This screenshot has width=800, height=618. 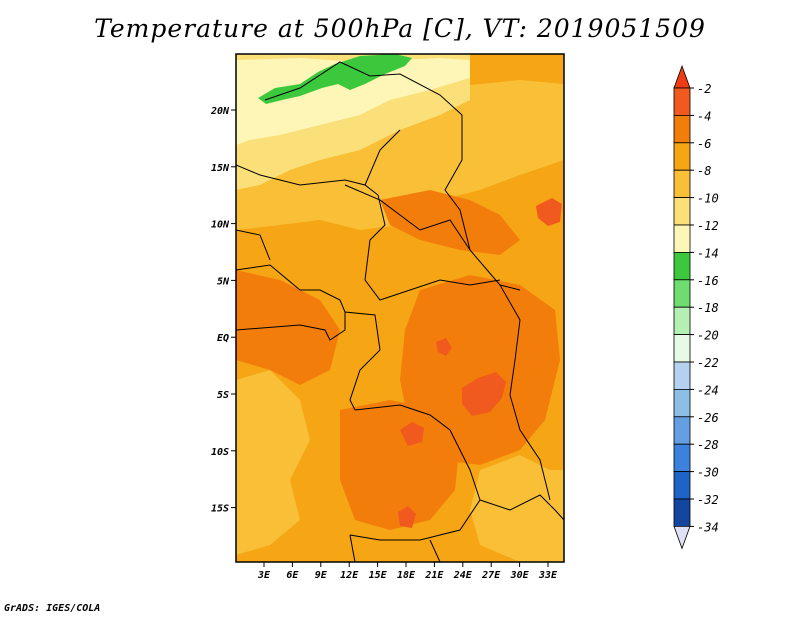 I want to click on lon-tick-label: 12E, so click(x=349, y=575).